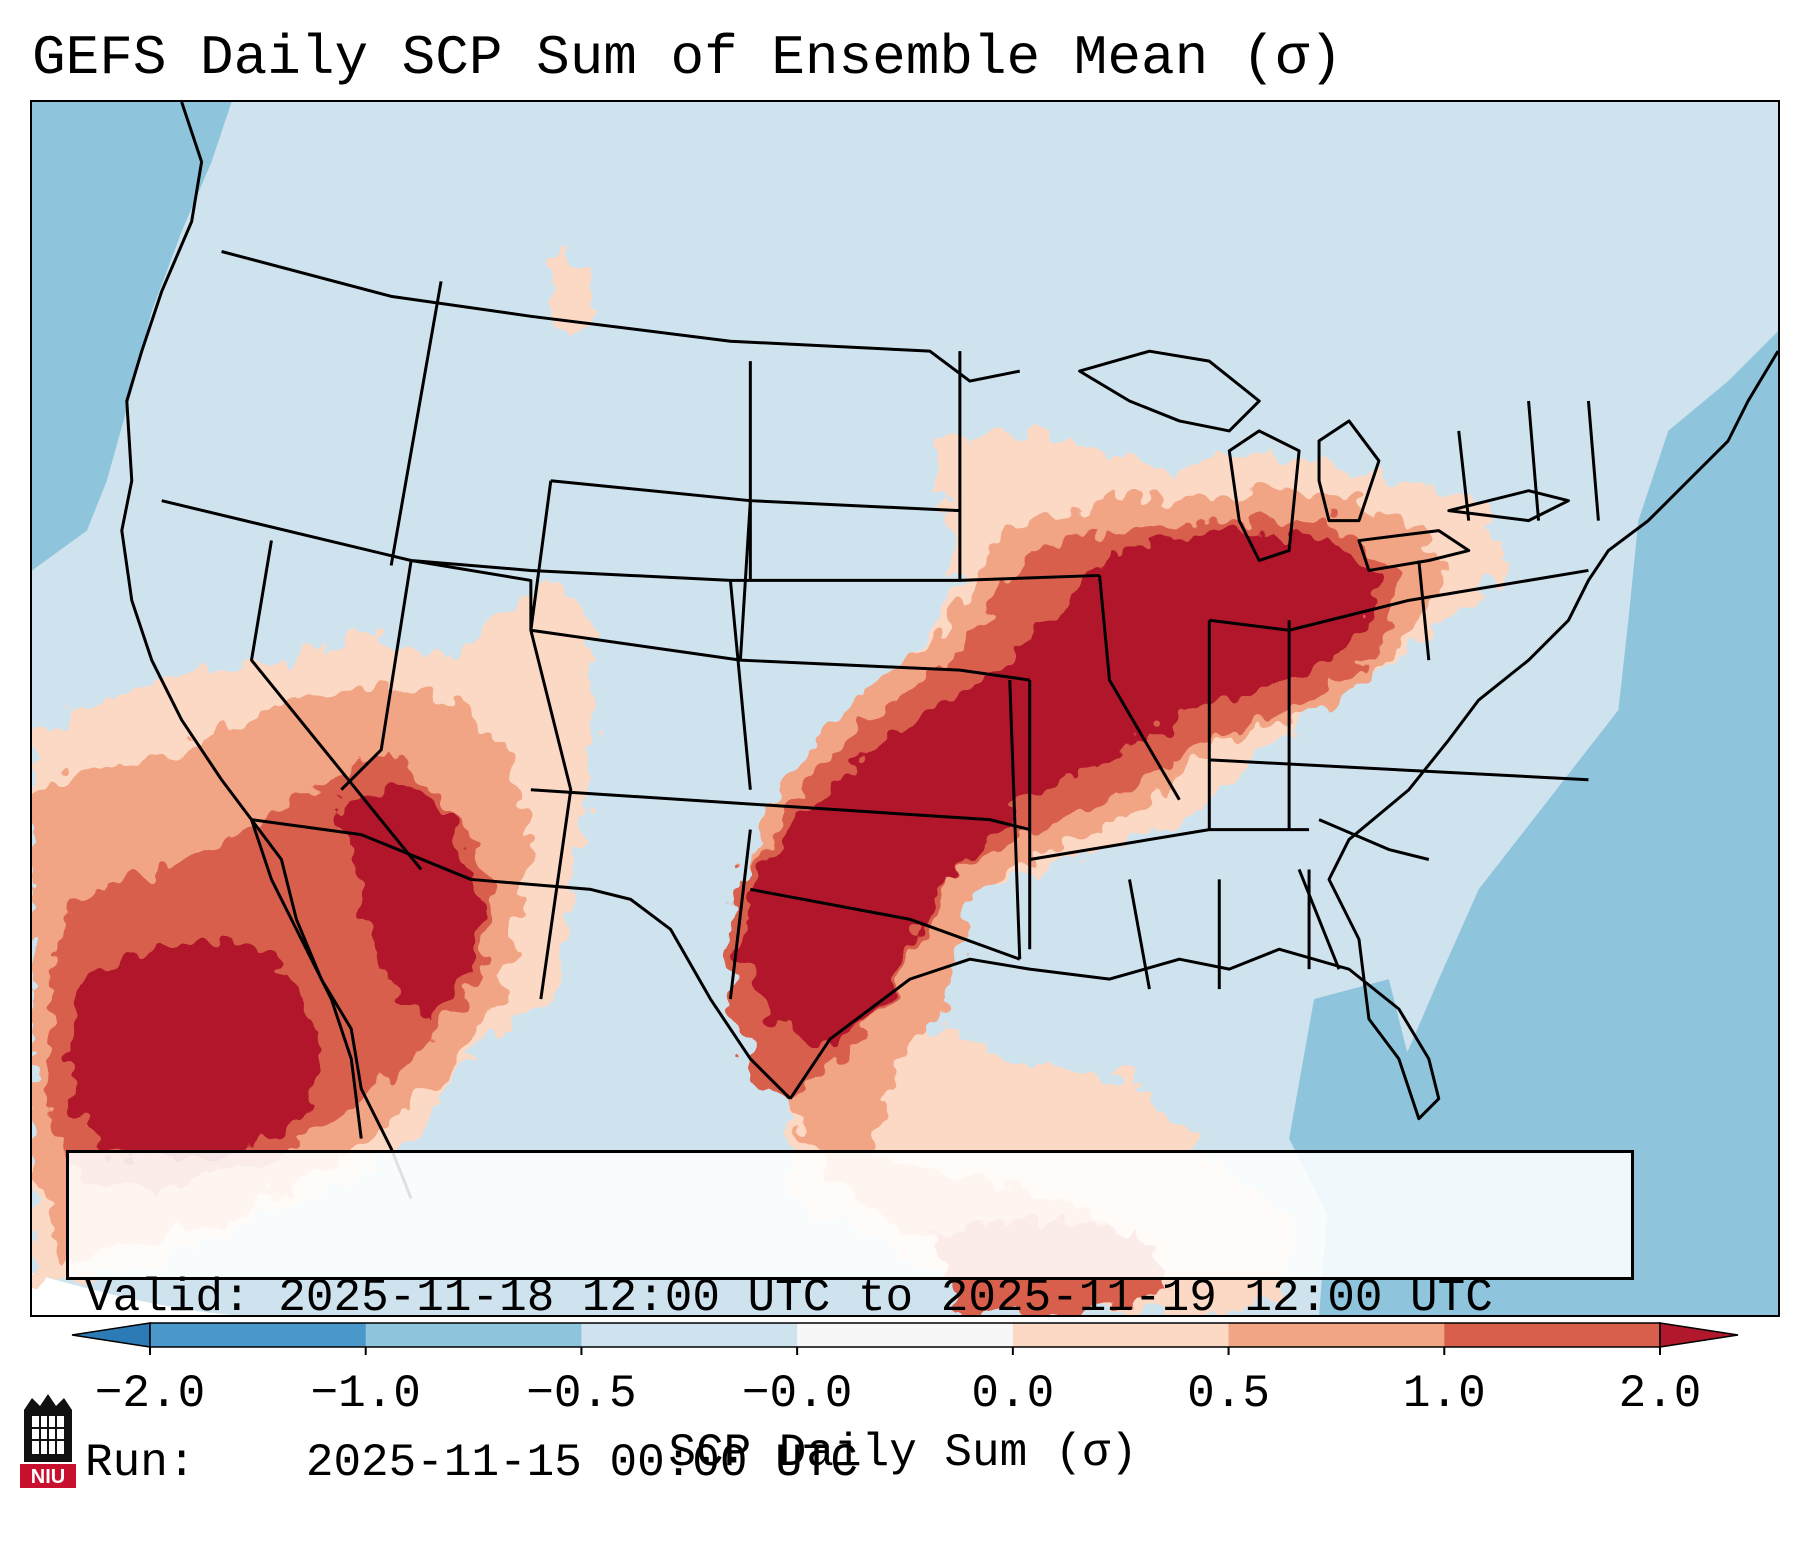  Describe the element at coordinates (48, 1477) in the screenshot. I see `logo-text: NIU` at that location.